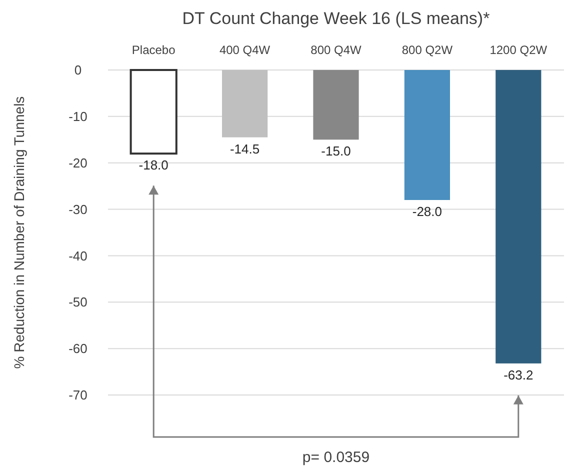 Image resolution: width=572 pixels, height=470 pixels. What do you see at coordinates (78, 116) in the screenshot?
I see `y-tick-label: -10` at bounding box center [78, 116].